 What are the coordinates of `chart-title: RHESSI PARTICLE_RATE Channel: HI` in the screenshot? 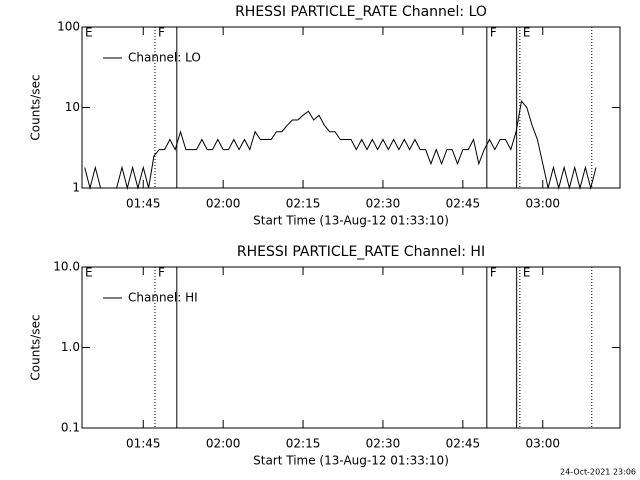 It's located at (361, 252).